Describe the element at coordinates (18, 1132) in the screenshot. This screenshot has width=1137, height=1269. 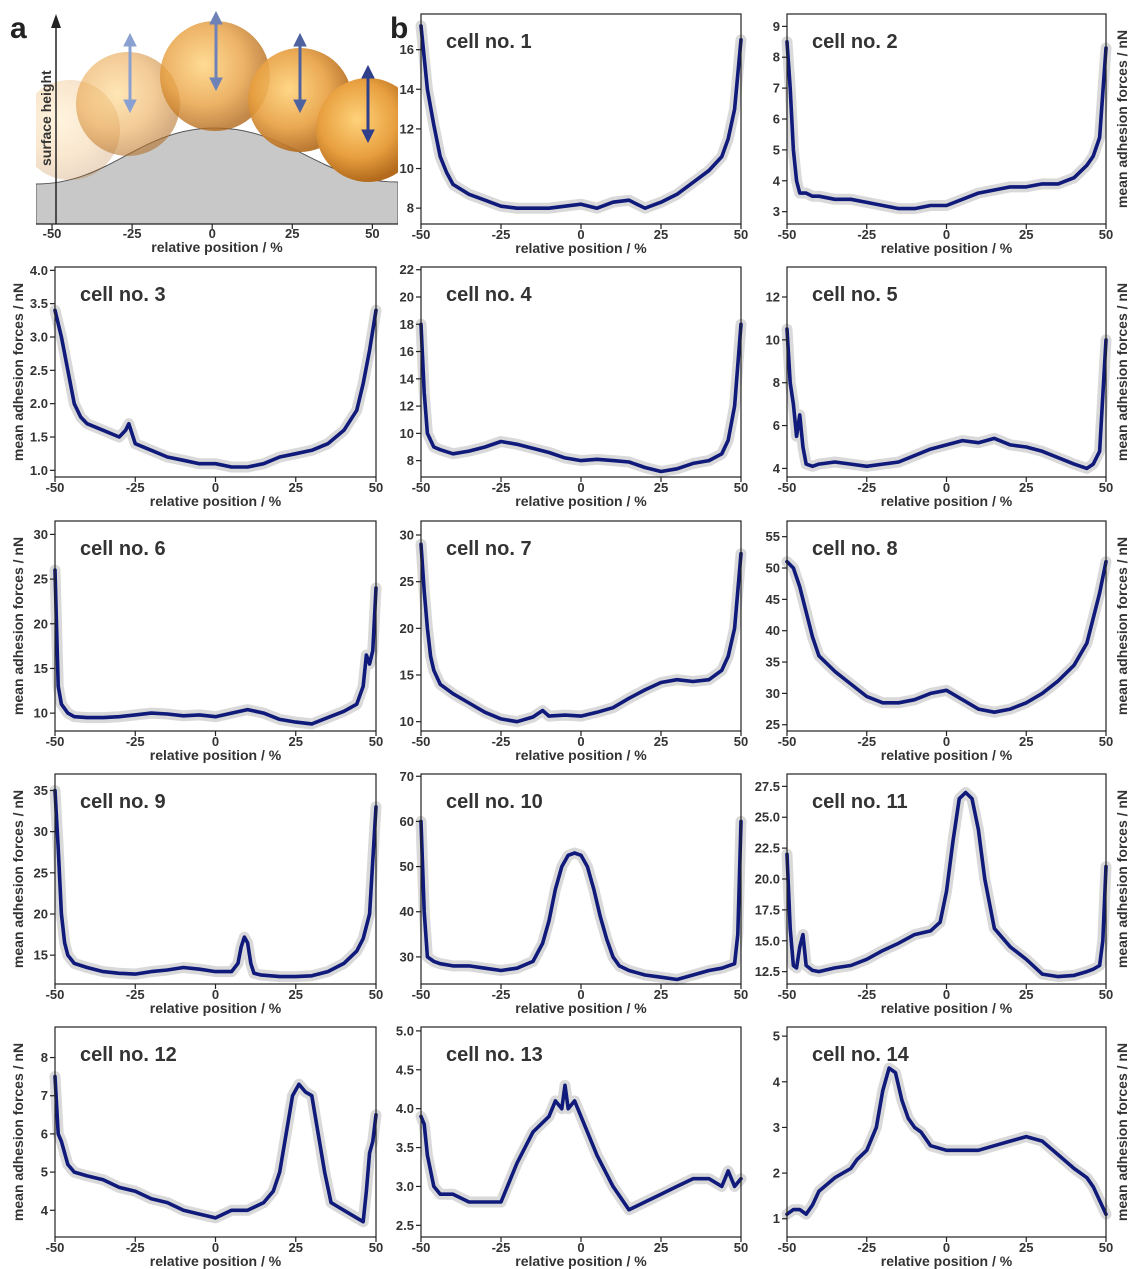
I see `y-axis-title: mean adhesion forces / nN` at that location.